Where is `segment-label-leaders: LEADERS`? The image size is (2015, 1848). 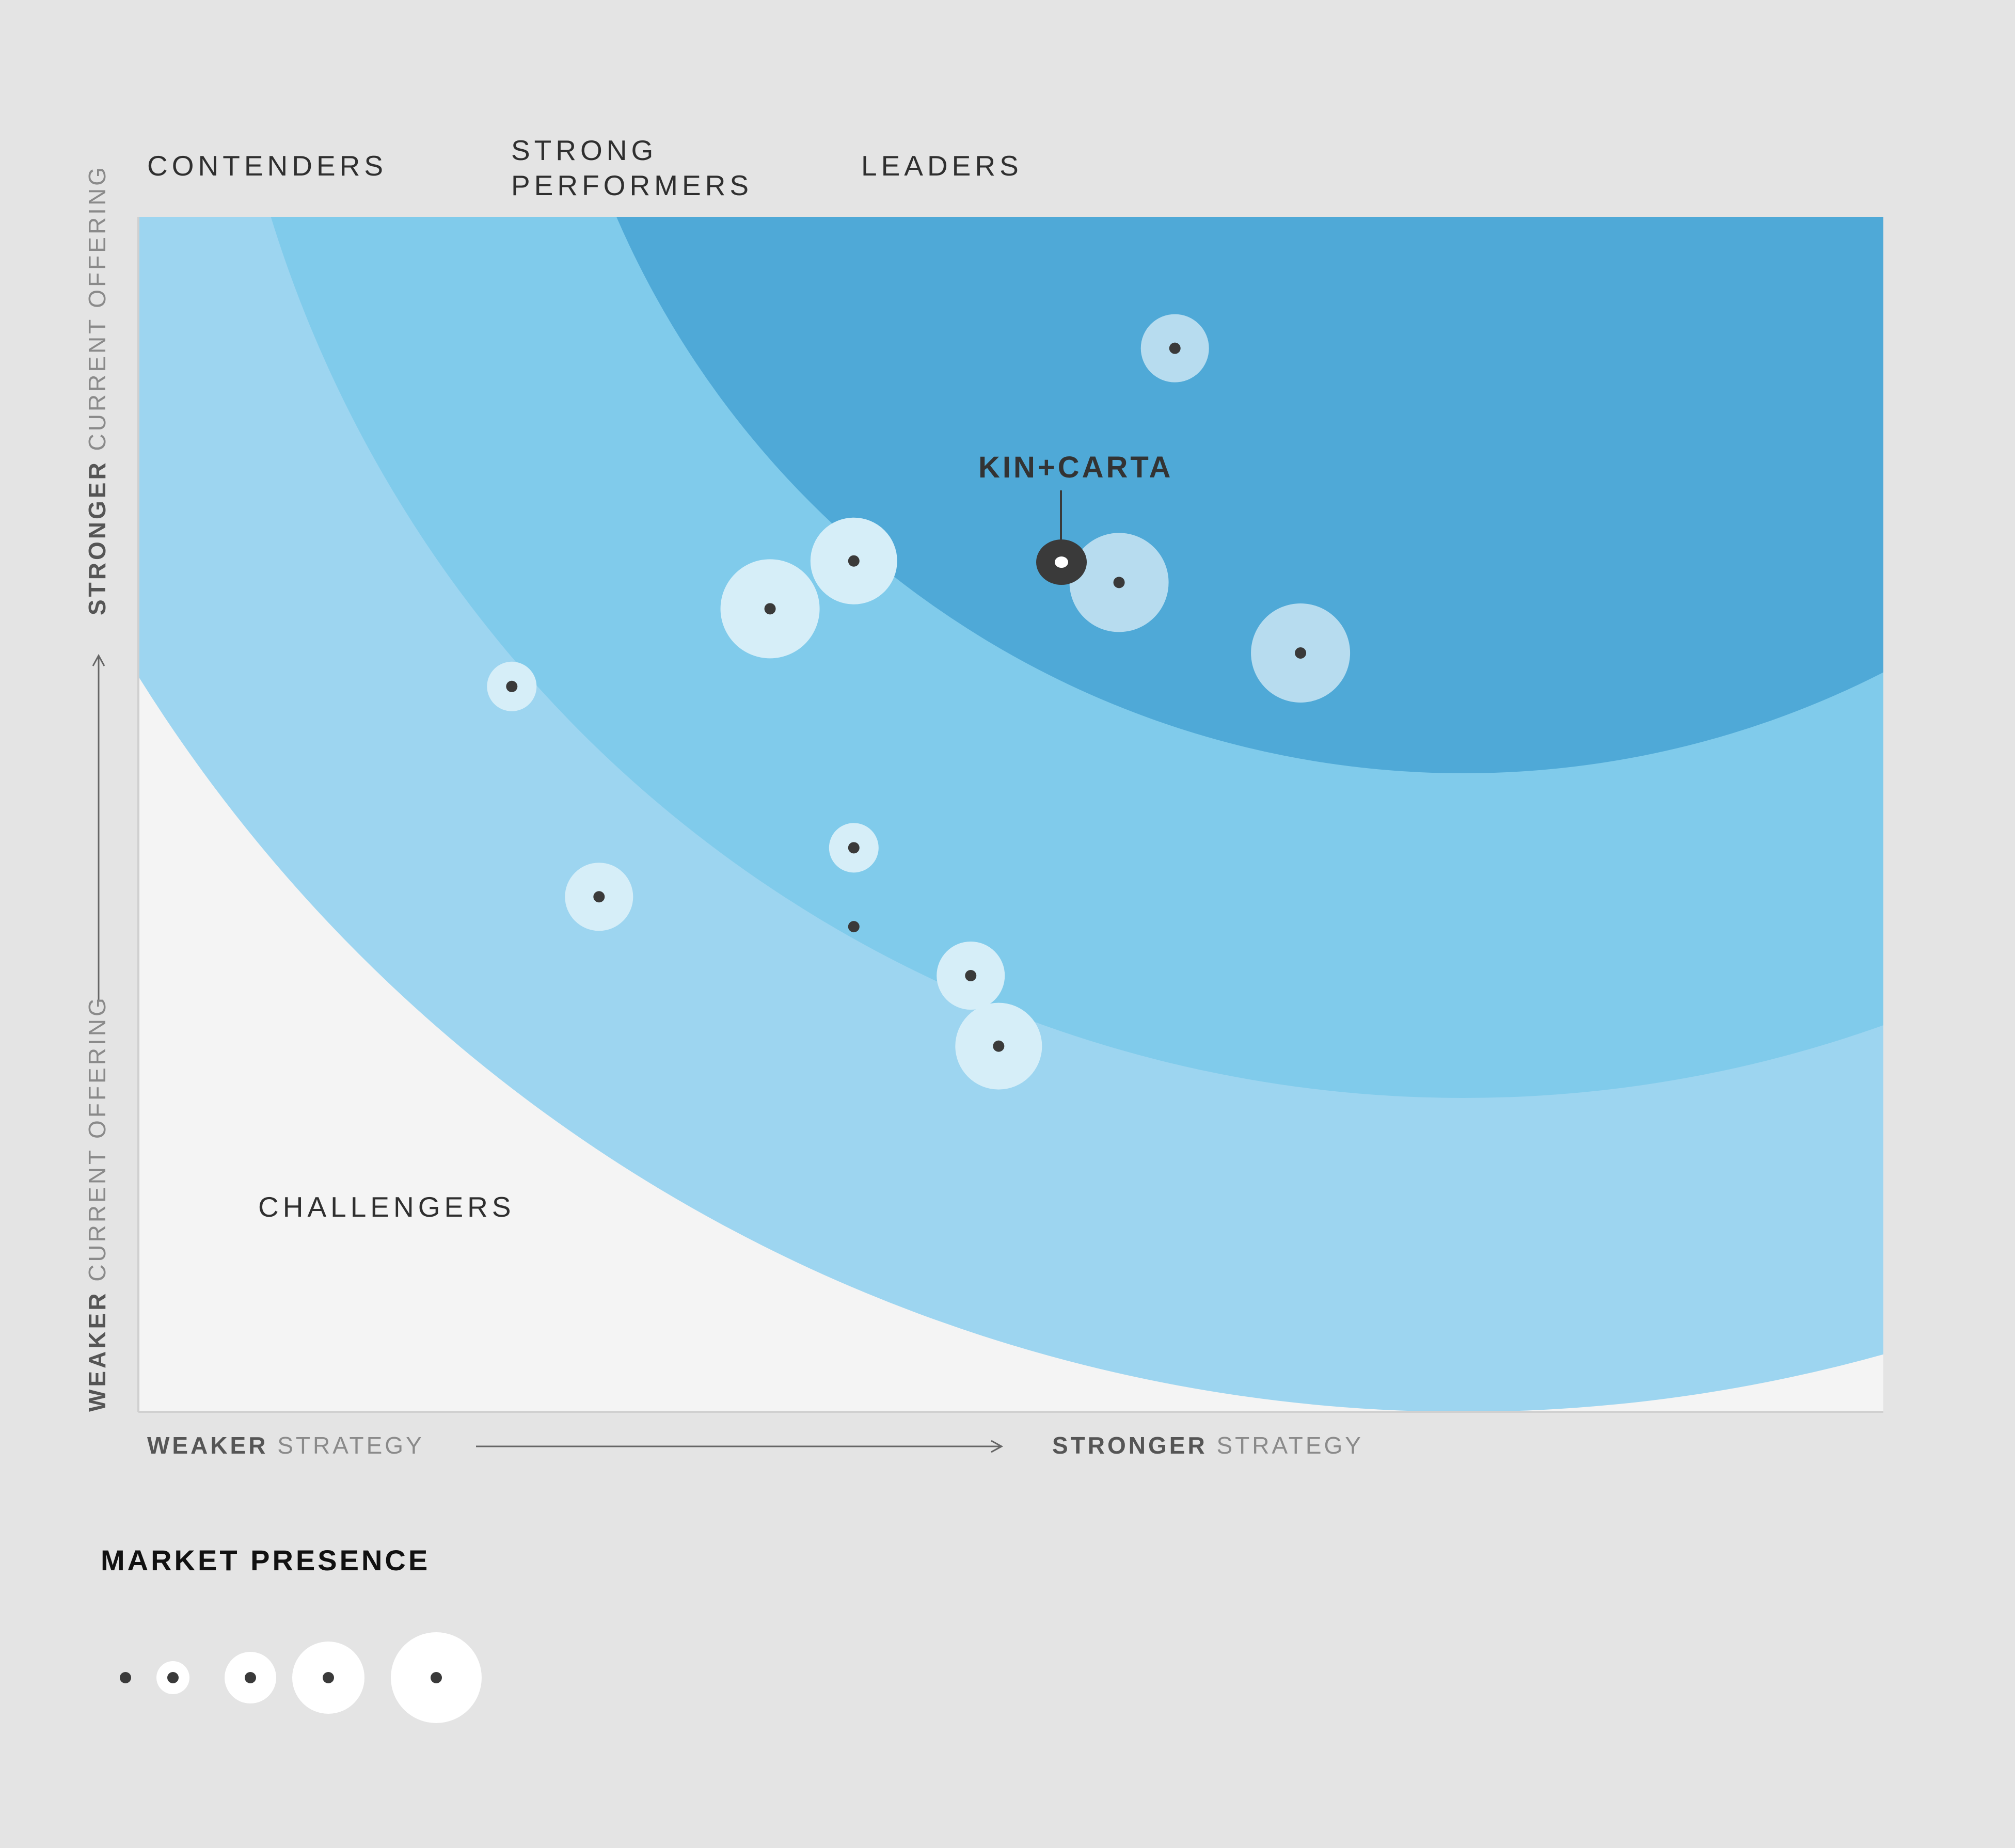
segment-label-leaders: LEADERS is located at coordinates (942, 166).